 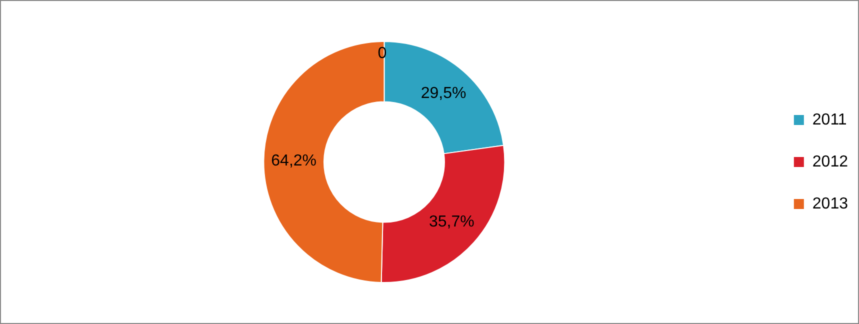 I want to click on legend-label: 2013, so click(x=830, y=203).